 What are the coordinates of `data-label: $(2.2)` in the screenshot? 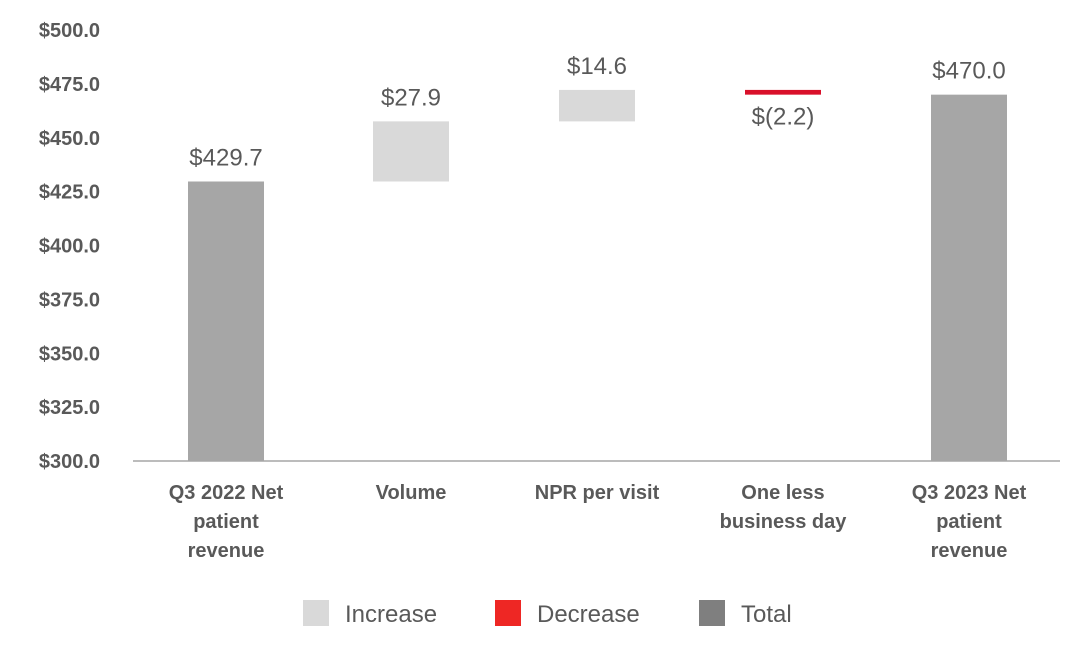 It's located at (783, 117).